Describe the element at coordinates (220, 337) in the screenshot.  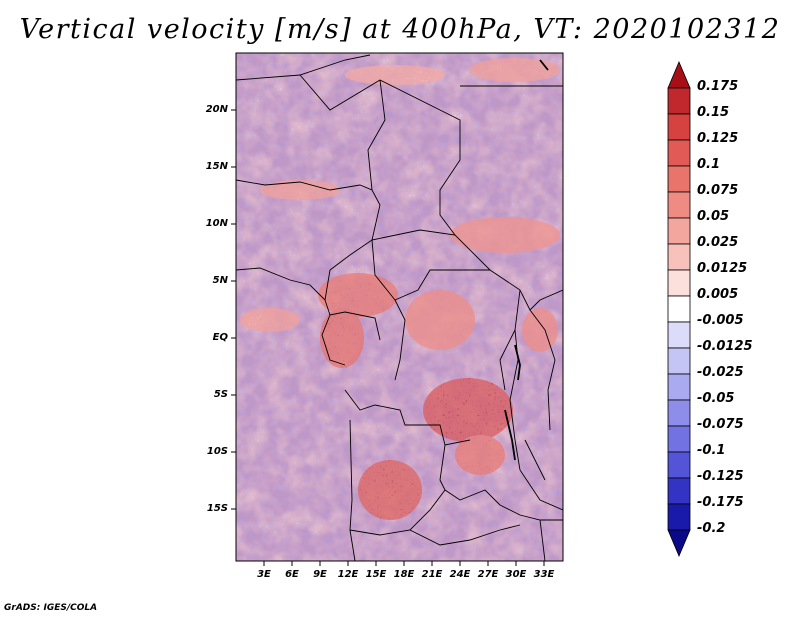
I see `lat-label-eq: EQ` at that location.